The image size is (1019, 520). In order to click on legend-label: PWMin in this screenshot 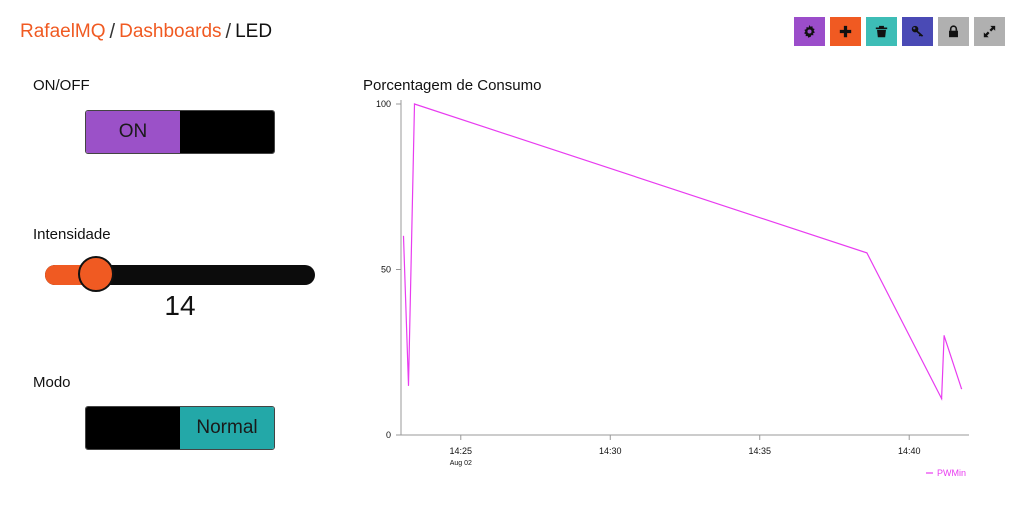, I will do `click(951, 473)`.